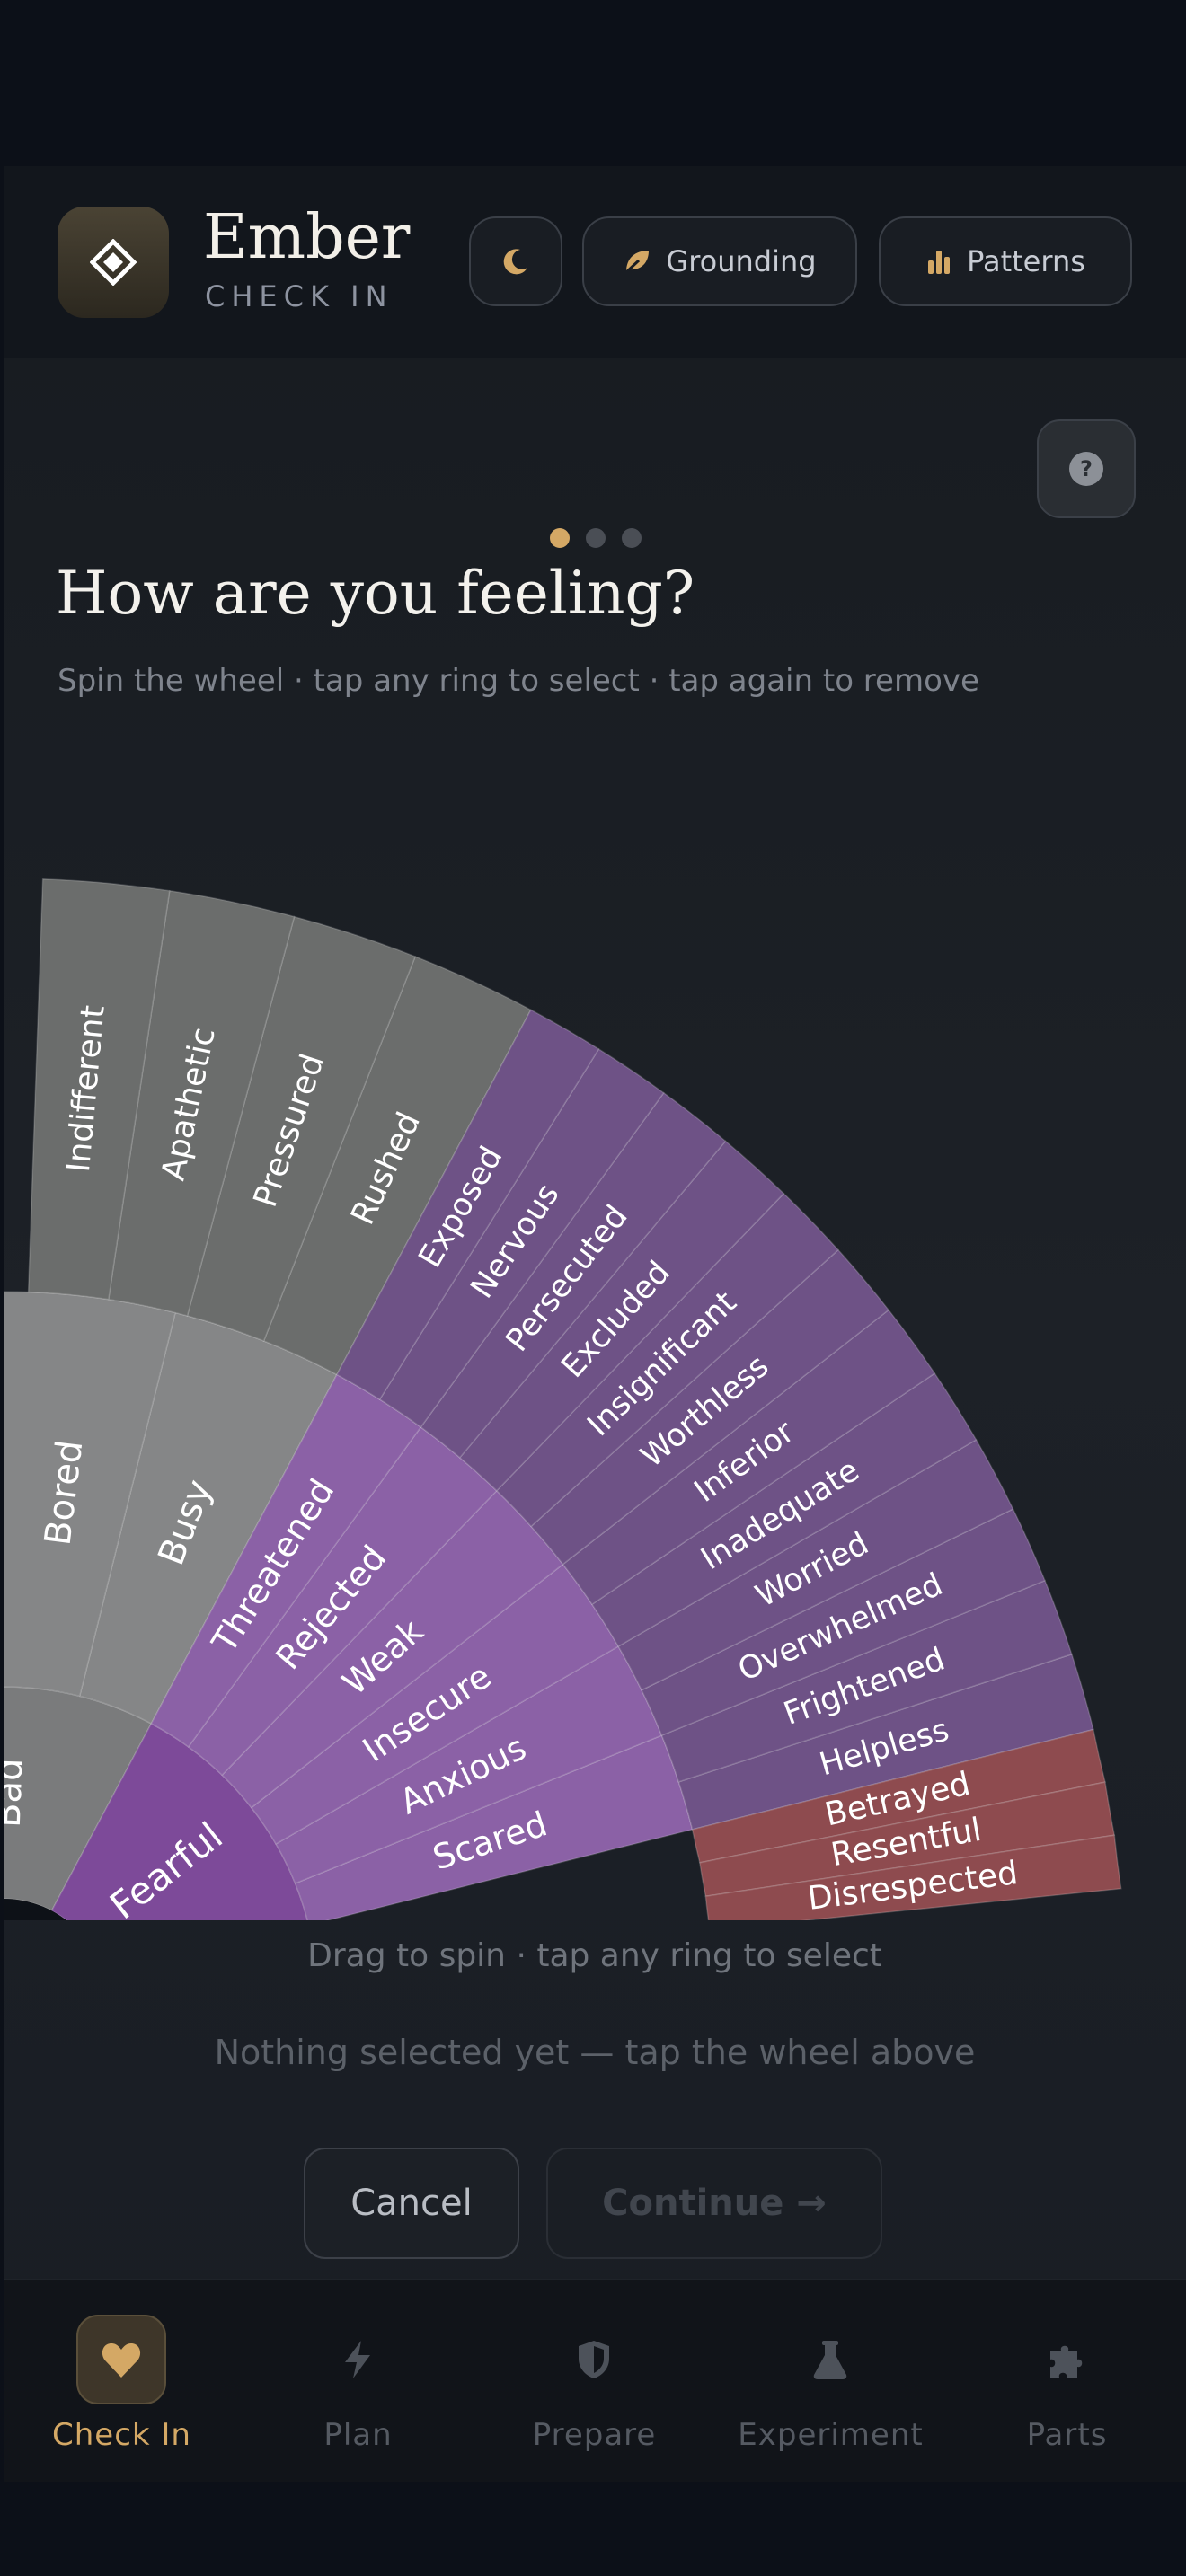  Describe the element at coordinates (358, 2435) in the screenshot. I see `nav-label: Plan` at that location.